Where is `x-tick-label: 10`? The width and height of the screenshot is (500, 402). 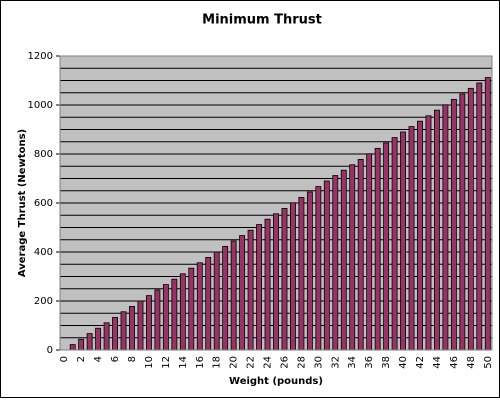 x-tick-label: 10 is located at coordinates (149, 362).